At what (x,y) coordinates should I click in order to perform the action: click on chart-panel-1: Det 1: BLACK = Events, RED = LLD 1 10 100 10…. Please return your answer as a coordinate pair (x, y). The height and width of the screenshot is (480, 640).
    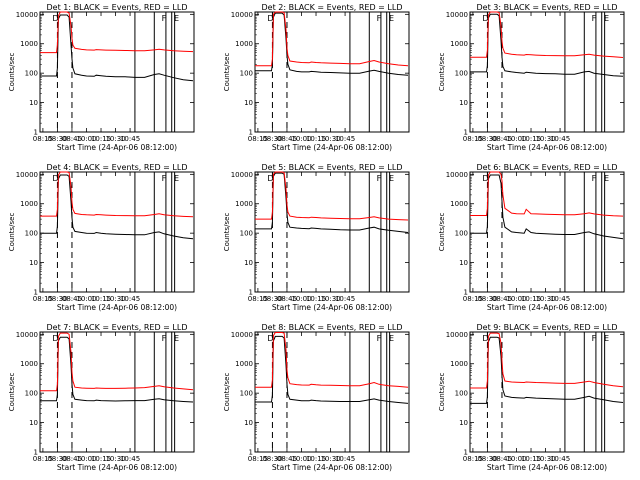
    Looking at the image, I should click on (101, 77).